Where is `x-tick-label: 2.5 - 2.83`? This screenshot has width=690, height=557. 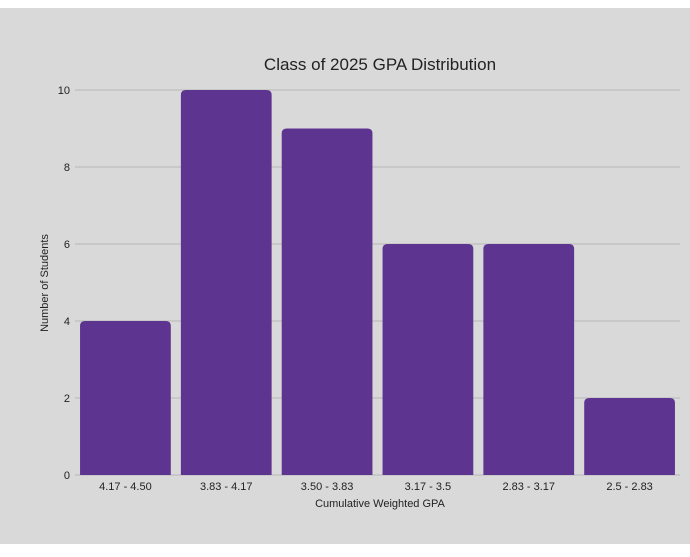 x-tick-label: 2.5 - 2.83 is located at coordinates (629, 487).